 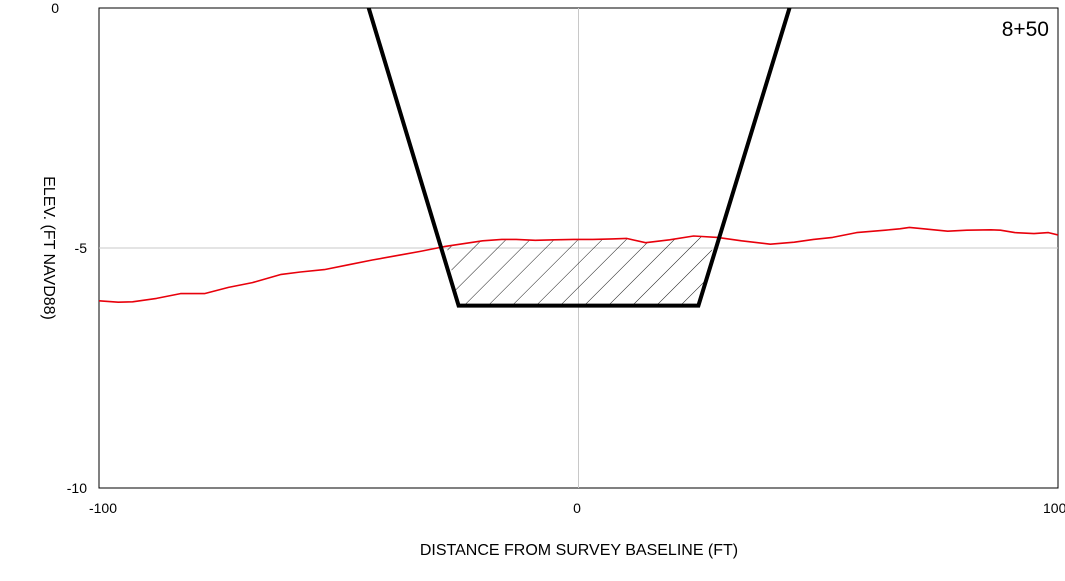 I want to click on y-tick-label-bottom: -10, so click(x=77, y=488).